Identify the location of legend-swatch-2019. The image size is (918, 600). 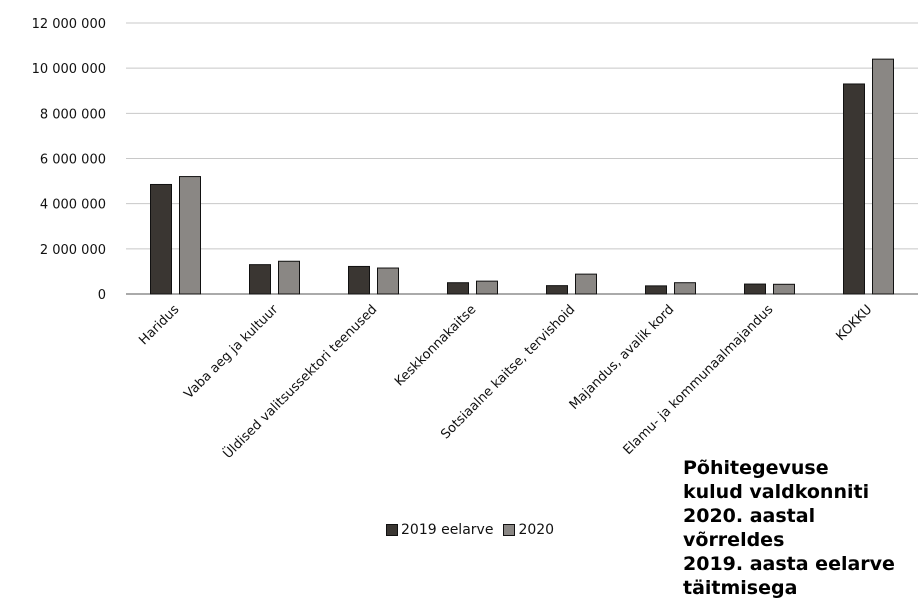
(392, 530).